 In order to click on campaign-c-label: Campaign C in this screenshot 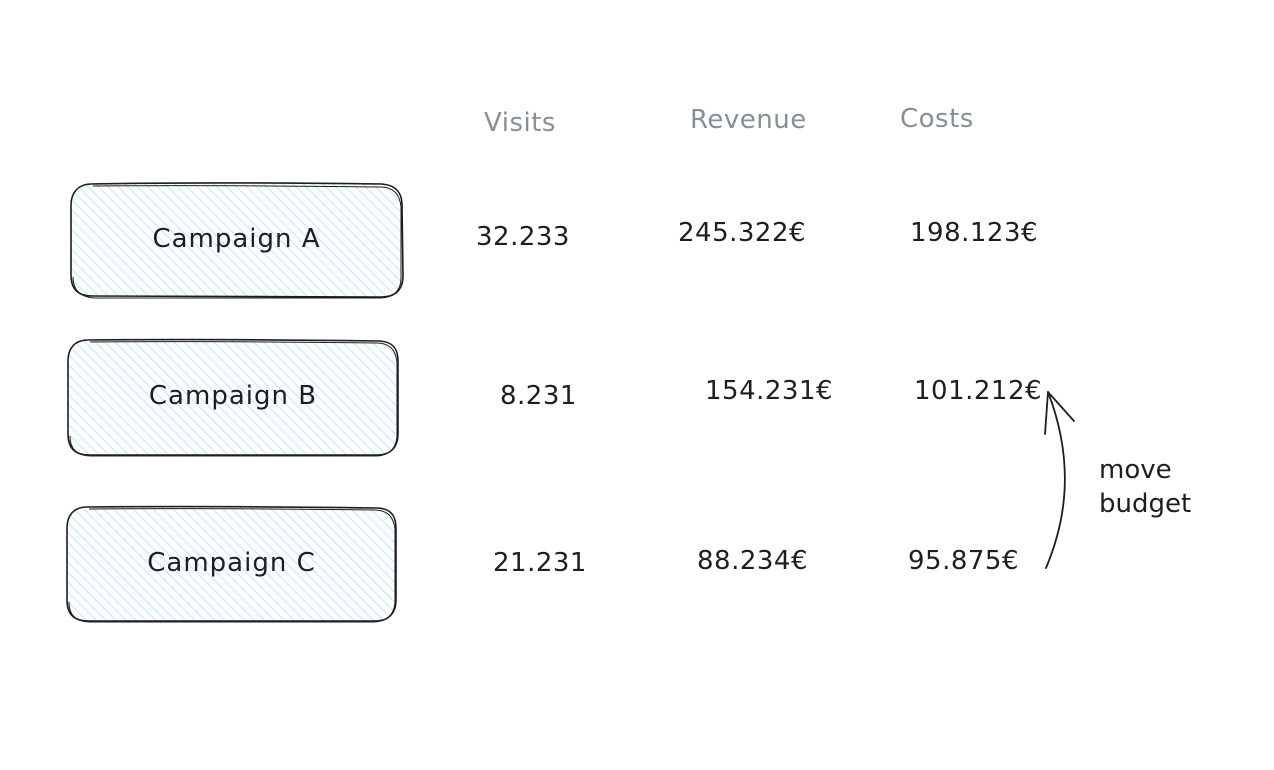, I will do `click(231, 563)`.